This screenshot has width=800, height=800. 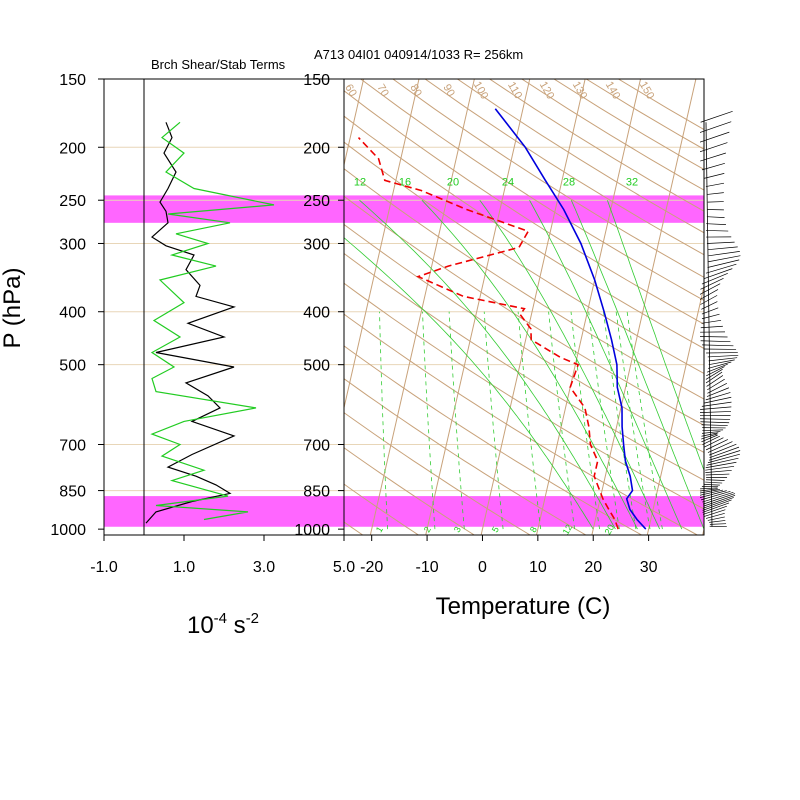 I want to click on adiabat-label: 60, so click(x=350, y=90).